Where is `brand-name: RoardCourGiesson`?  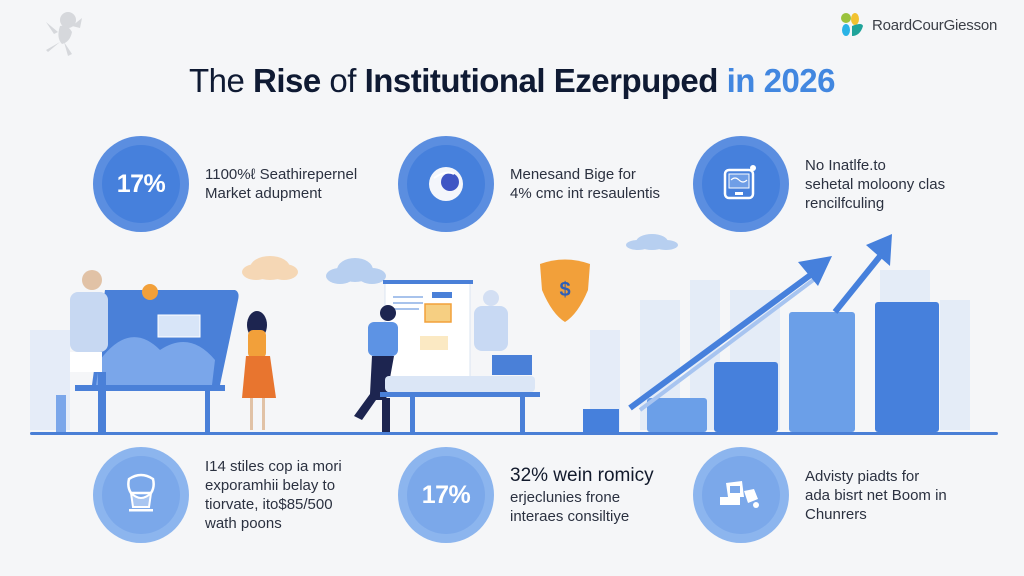 brand-name: RoardCourGiesson is located at coordinates (935, 25).